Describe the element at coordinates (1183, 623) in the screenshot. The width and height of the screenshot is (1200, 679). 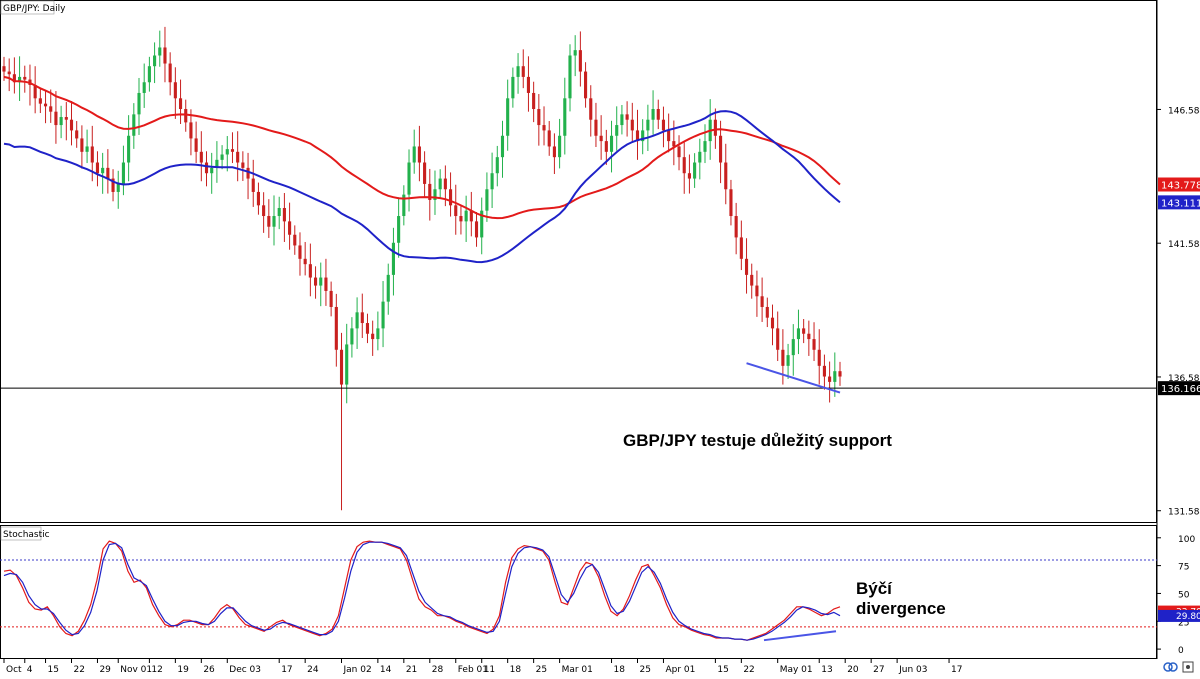
I see `stoch-tick-label: 25` at that location.